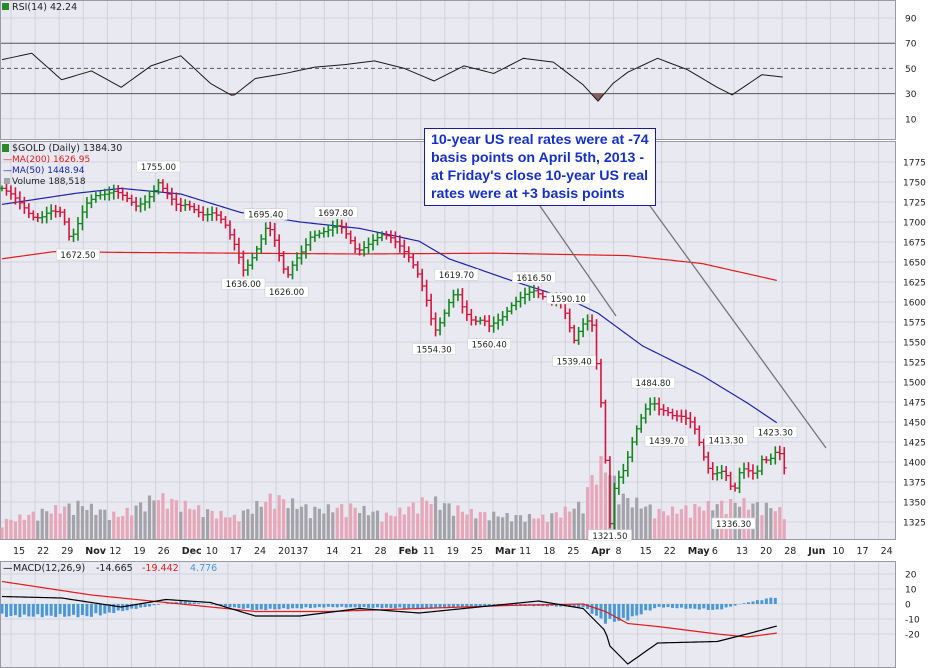 This screenshot has height=668, width=932. I want to click on rsi-tick-label: 50, so click(911, 70).